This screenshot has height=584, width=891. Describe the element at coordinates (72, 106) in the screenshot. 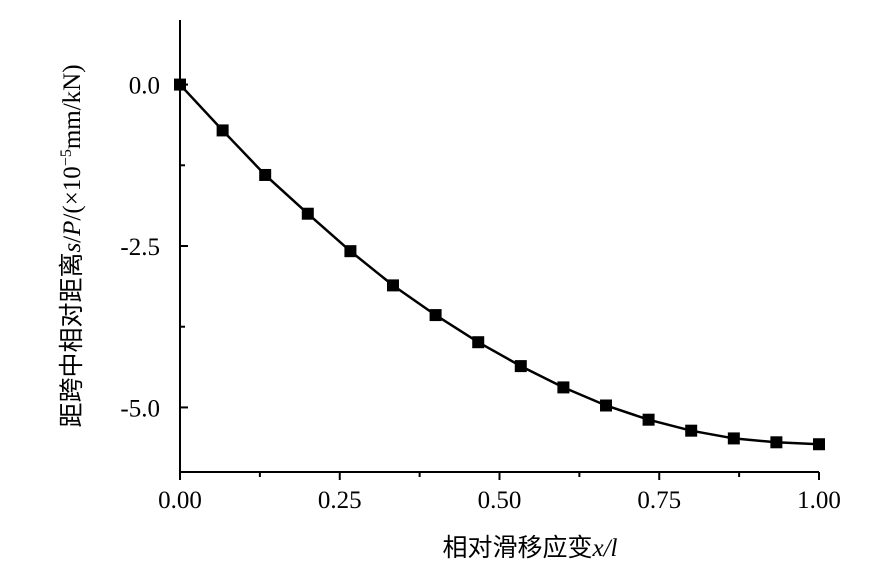

I see `y-label-text: mm/kN)` at that location.